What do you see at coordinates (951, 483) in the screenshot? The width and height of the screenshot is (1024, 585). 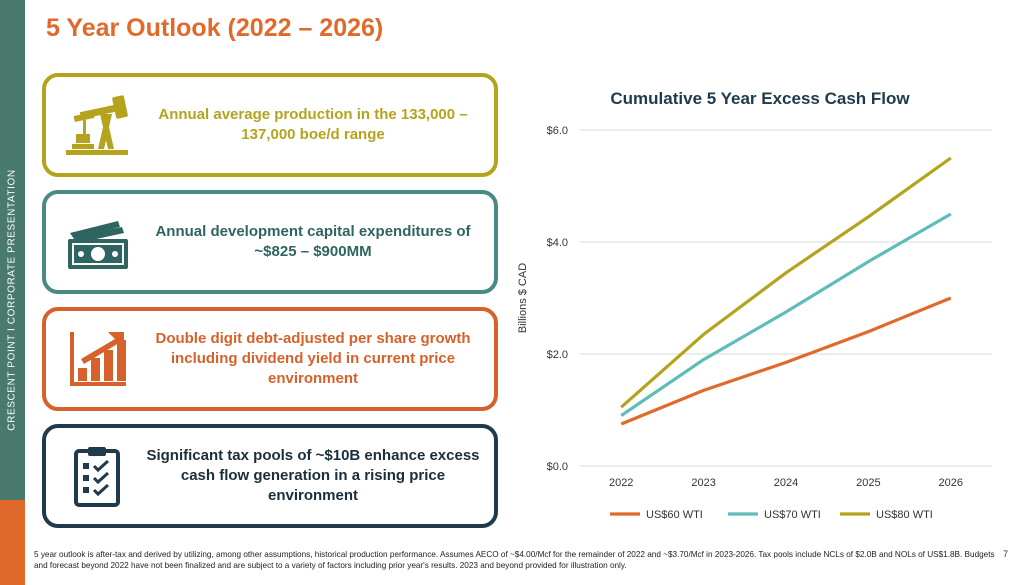 I see `x-tick-label: 2026` at bounding box center [951, 483].